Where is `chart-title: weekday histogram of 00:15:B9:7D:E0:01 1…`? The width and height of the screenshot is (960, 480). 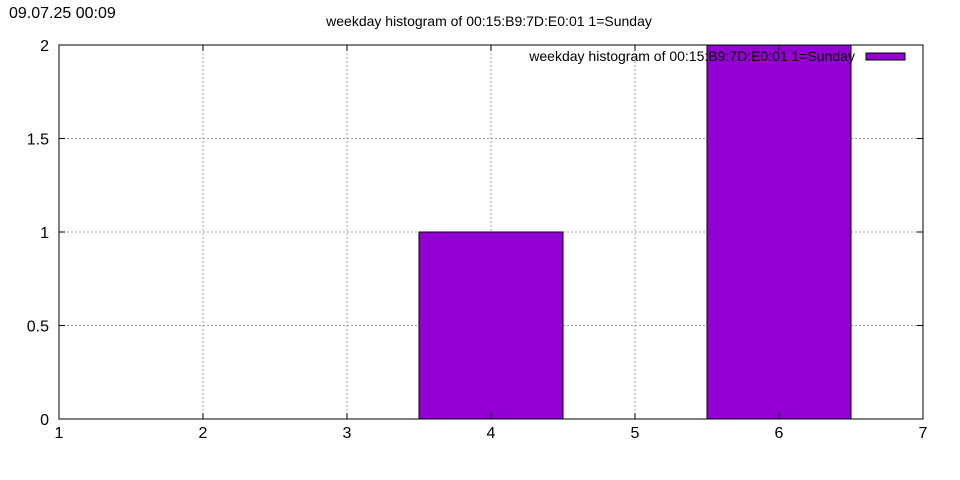 chart-title: weekday histogram of 00:15:B9:7D:E0:01 1… is located at coordinates (488, 21).